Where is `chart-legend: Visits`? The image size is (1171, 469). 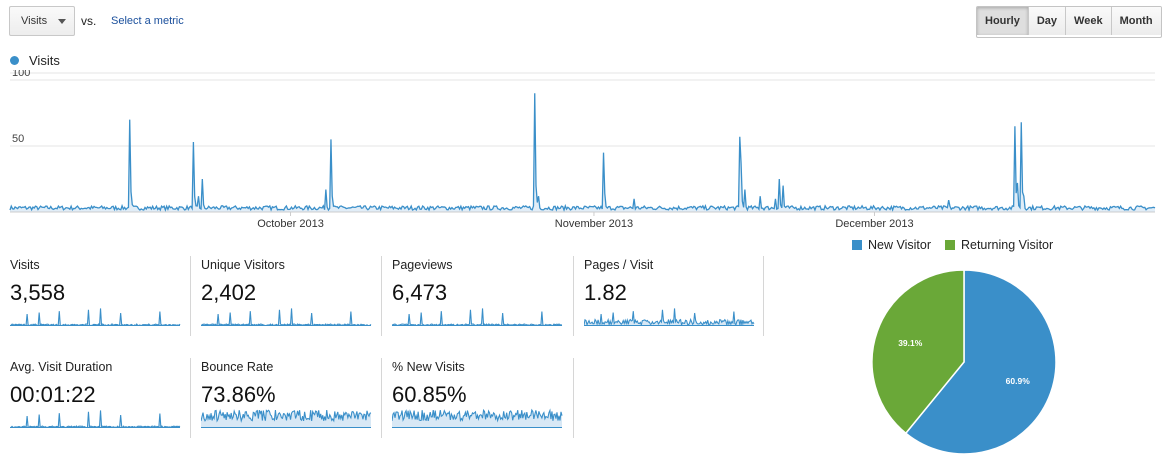 chart-legend: Visits is located at coordinates (35, 60).